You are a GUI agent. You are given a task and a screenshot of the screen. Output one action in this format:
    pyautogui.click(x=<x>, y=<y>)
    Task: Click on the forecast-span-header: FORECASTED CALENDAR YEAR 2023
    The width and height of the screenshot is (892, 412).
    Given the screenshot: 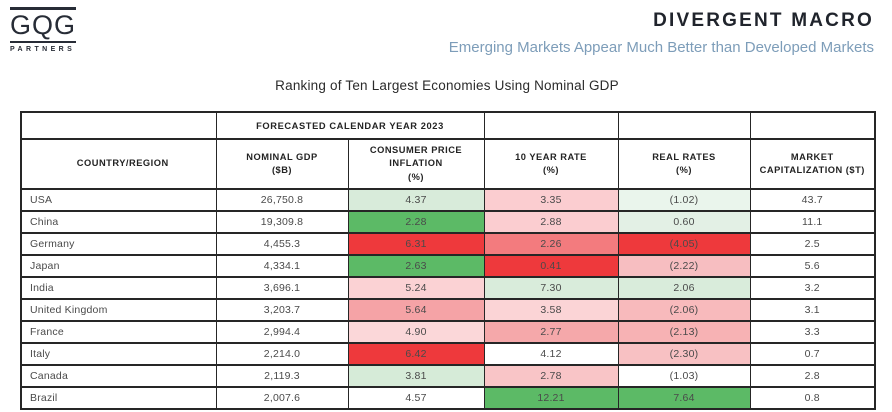 What is the action you would take?
    pyautogui.click(x=350, y=125)
    